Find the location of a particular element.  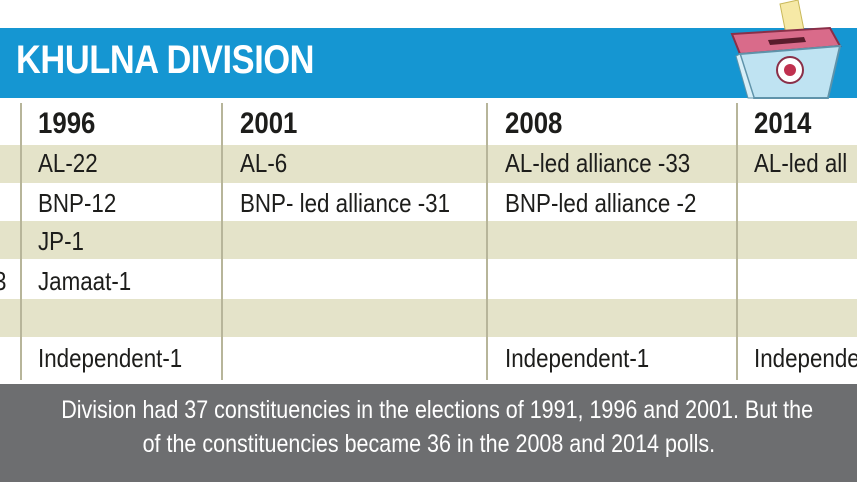

year-header-2001: 2001 is located at coordinates (269, 123).